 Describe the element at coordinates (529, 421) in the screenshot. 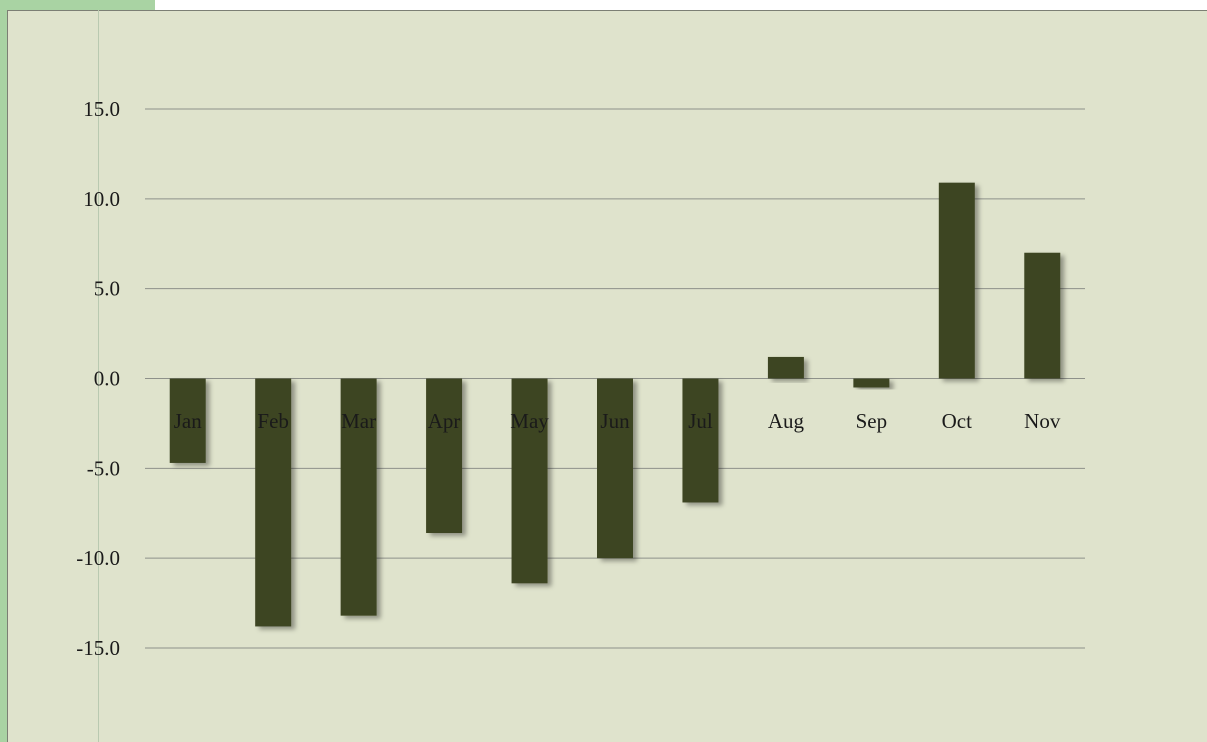

I see `x-tick-label: May` at that location.